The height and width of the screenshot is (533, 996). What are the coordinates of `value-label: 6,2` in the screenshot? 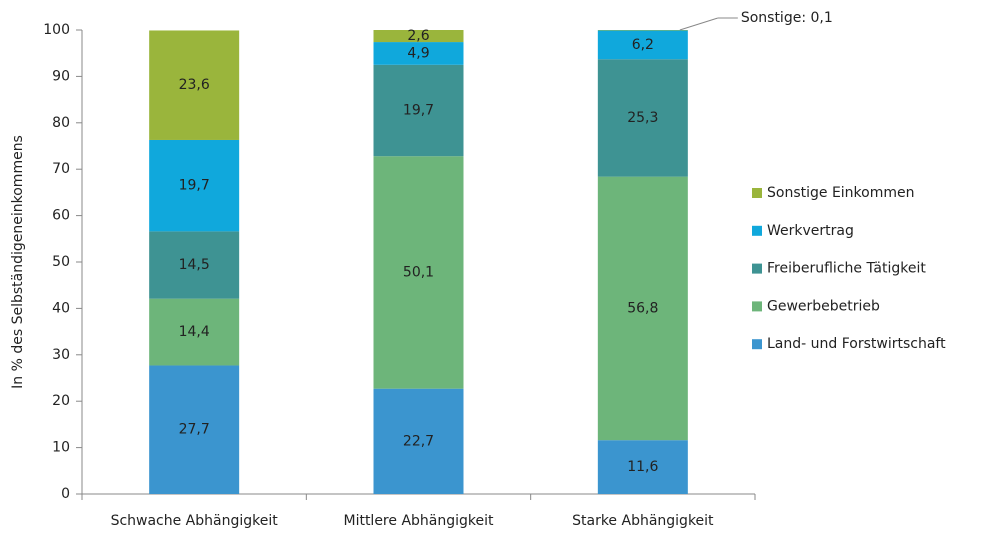 It's located at (643, 45).